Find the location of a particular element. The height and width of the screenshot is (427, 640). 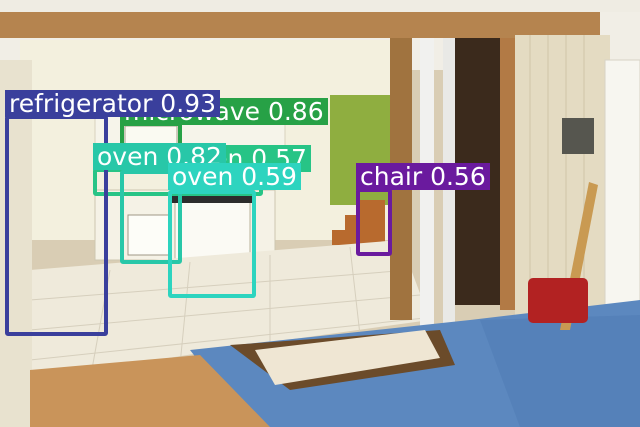

detection-label-oven-059: oven 0.59 is located at coordinates (234, 176).